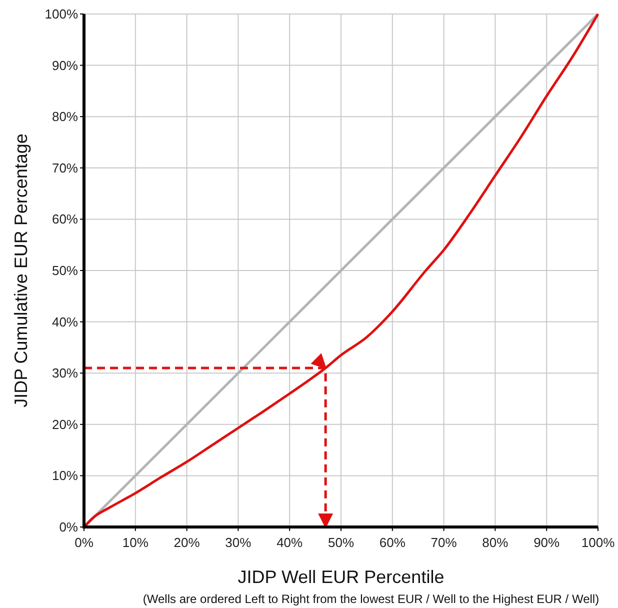 The height and width of the screenshot is (608, 618). What do you see at coordinates (65, 219) in the screenshot?
I see `y-tick-label: 60%` at bounding box center [65, 219].